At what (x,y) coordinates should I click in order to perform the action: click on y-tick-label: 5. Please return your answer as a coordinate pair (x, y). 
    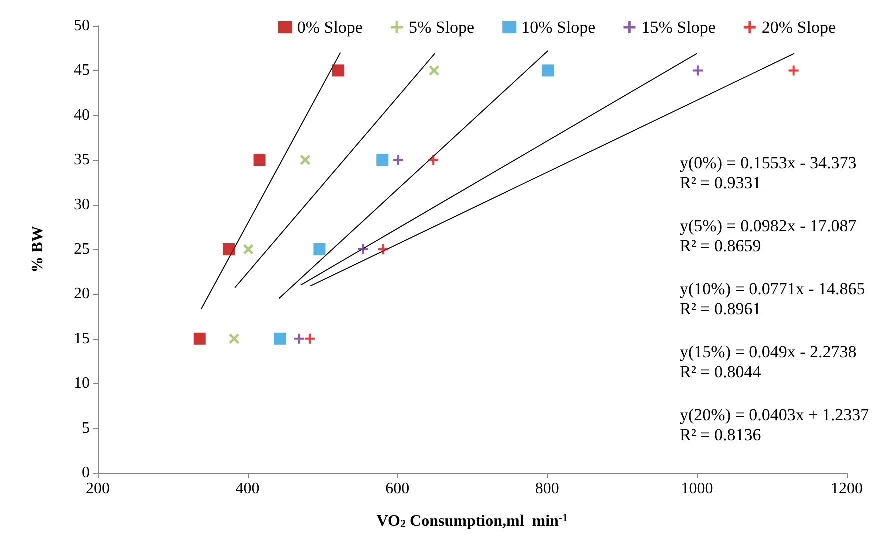
    Looking at the image, I should click on (86, 428).